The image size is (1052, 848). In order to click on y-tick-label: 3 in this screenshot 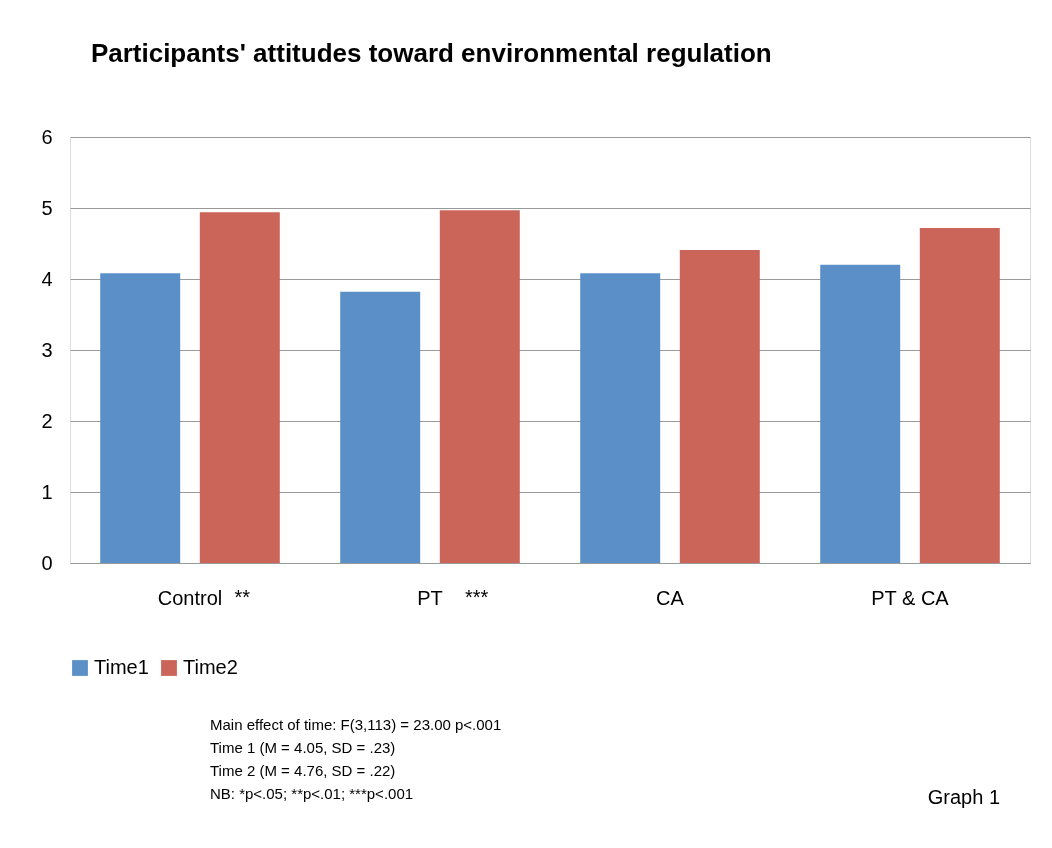, I will do `click(47, 349)`.